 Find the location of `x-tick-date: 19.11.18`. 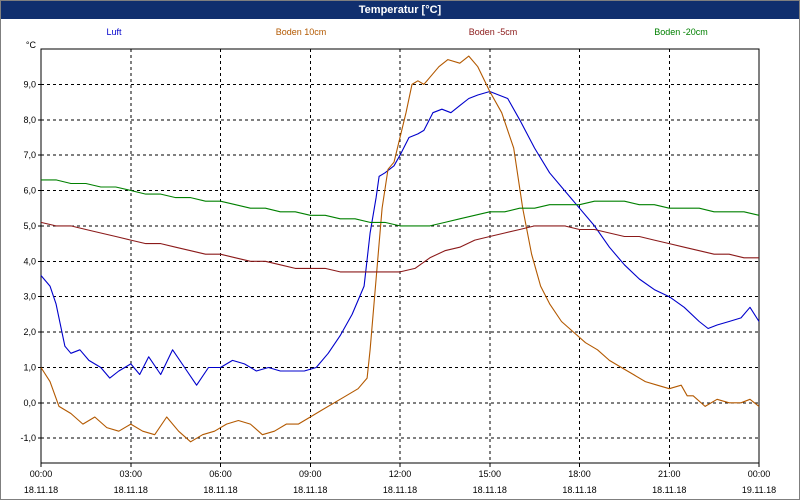

x-tick-date: 19.11.18 is located at coordinates (759, 490).